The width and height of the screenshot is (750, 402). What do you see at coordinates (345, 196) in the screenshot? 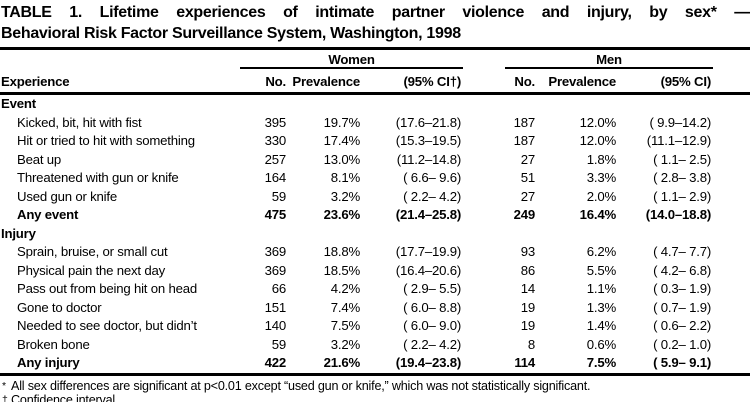
I see `value-cell: 3.2%` at bounding box center [345, 196].